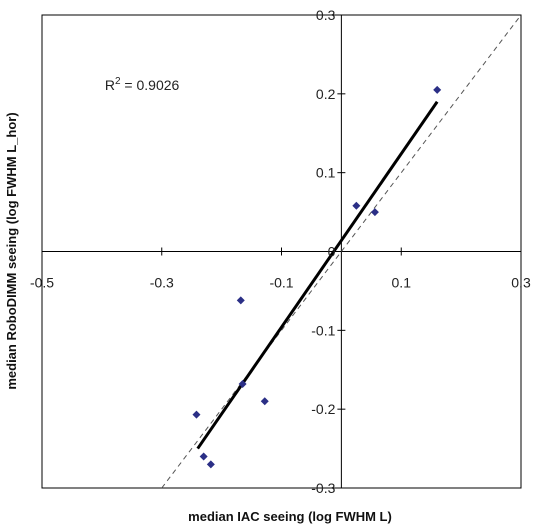  What do you see at coordinates (42, 283) in the screenshot?
I see `x-tick-label: -0.5` at bounding box center [42, 283].